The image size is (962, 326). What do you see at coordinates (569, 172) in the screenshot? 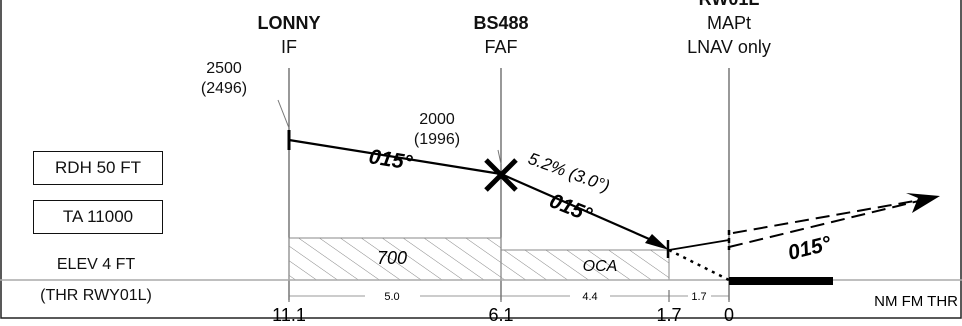
I see `descent-gradient-label: 5.2% (3.0°)` at bounding box center [569, 172].